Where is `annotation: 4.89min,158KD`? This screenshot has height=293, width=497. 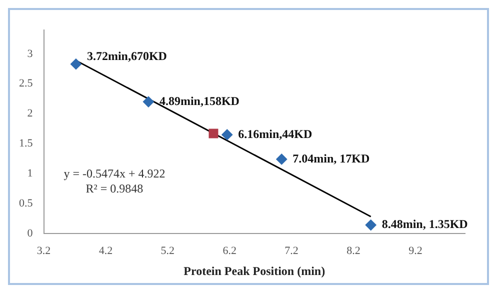 annotation: 4.89min,158KD is located at coordinates (199, 101).